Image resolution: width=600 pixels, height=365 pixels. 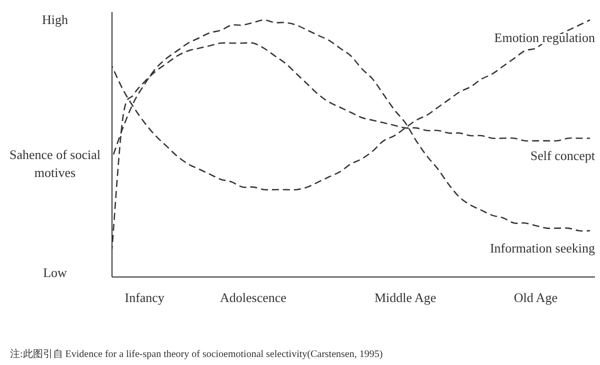 I want to click on series-label: Information seeking, so click(x=543, y=248).